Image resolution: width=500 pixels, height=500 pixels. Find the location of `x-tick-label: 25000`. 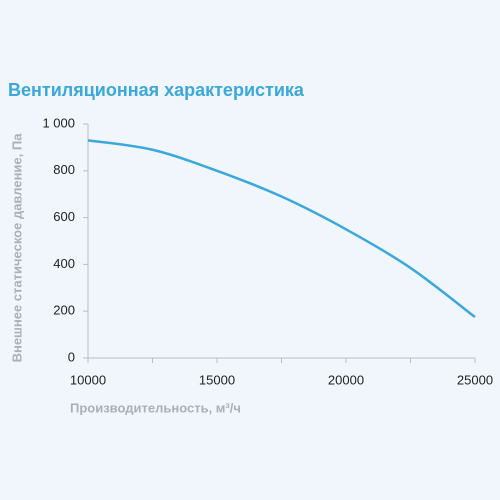

x-tick-label: 25000 is located at coordinates (475, 379).